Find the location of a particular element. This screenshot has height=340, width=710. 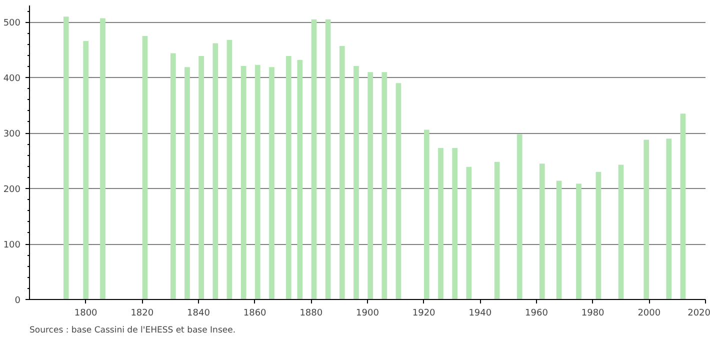

x-tick-label: 1980 is located at coordinates (593, 313).